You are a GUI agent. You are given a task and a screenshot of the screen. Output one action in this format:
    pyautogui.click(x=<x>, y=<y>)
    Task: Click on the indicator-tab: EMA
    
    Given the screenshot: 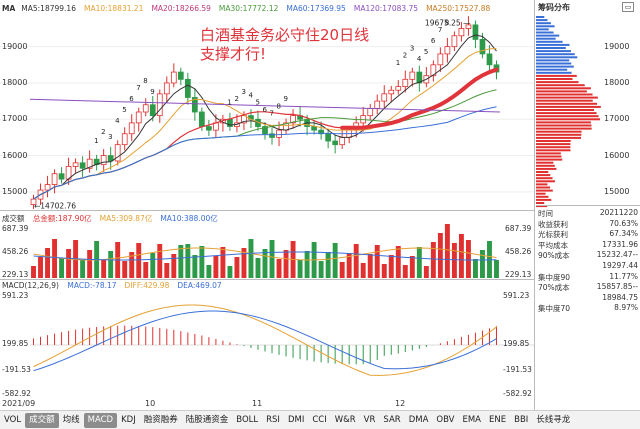 What is the action you would take?
    pyautogui.click(x=471, y=419)
    